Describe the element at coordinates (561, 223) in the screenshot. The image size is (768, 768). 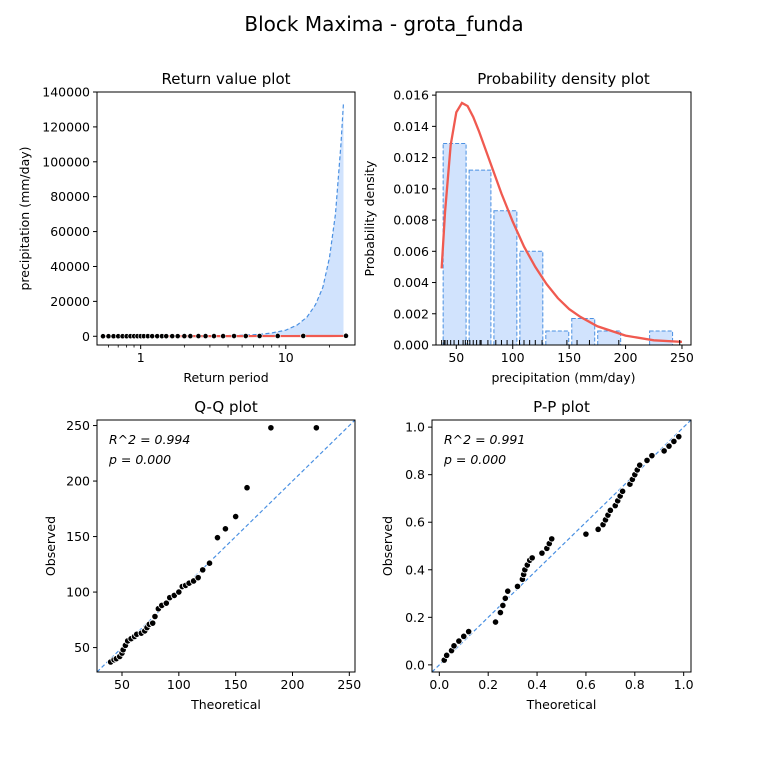
I see `density-plot-area` at that location.